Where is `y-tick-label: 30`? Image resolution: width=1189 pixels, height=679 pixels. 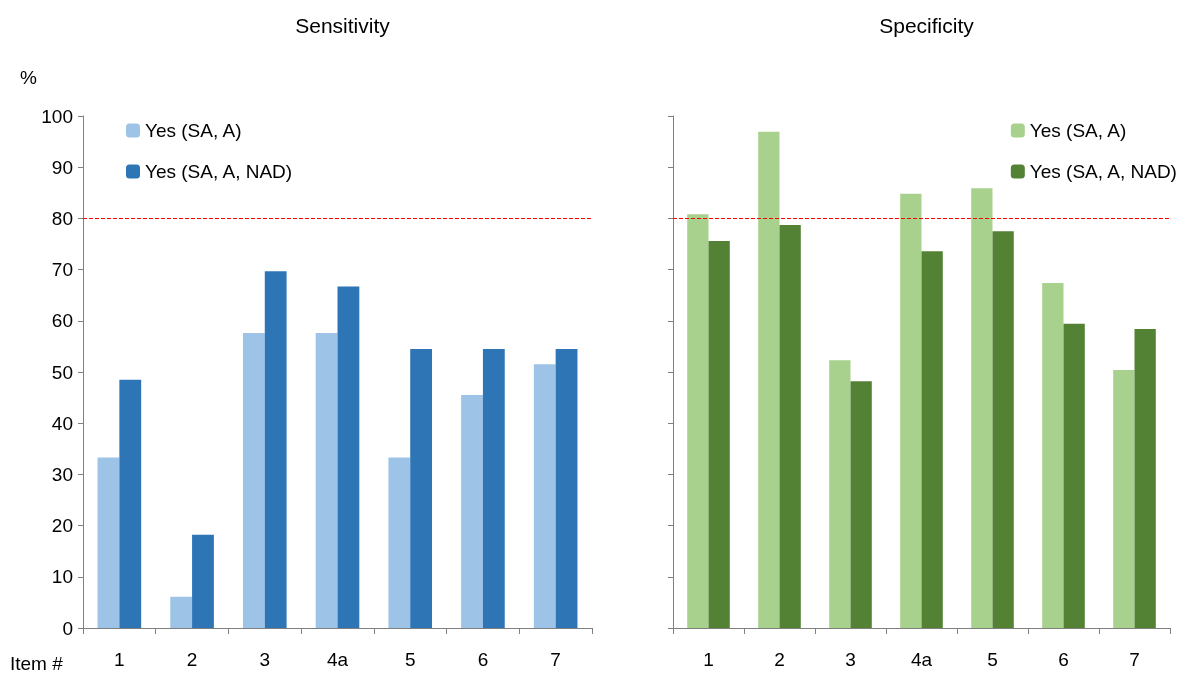
y-tick-label: 30 is located at coordinates (62, 474).